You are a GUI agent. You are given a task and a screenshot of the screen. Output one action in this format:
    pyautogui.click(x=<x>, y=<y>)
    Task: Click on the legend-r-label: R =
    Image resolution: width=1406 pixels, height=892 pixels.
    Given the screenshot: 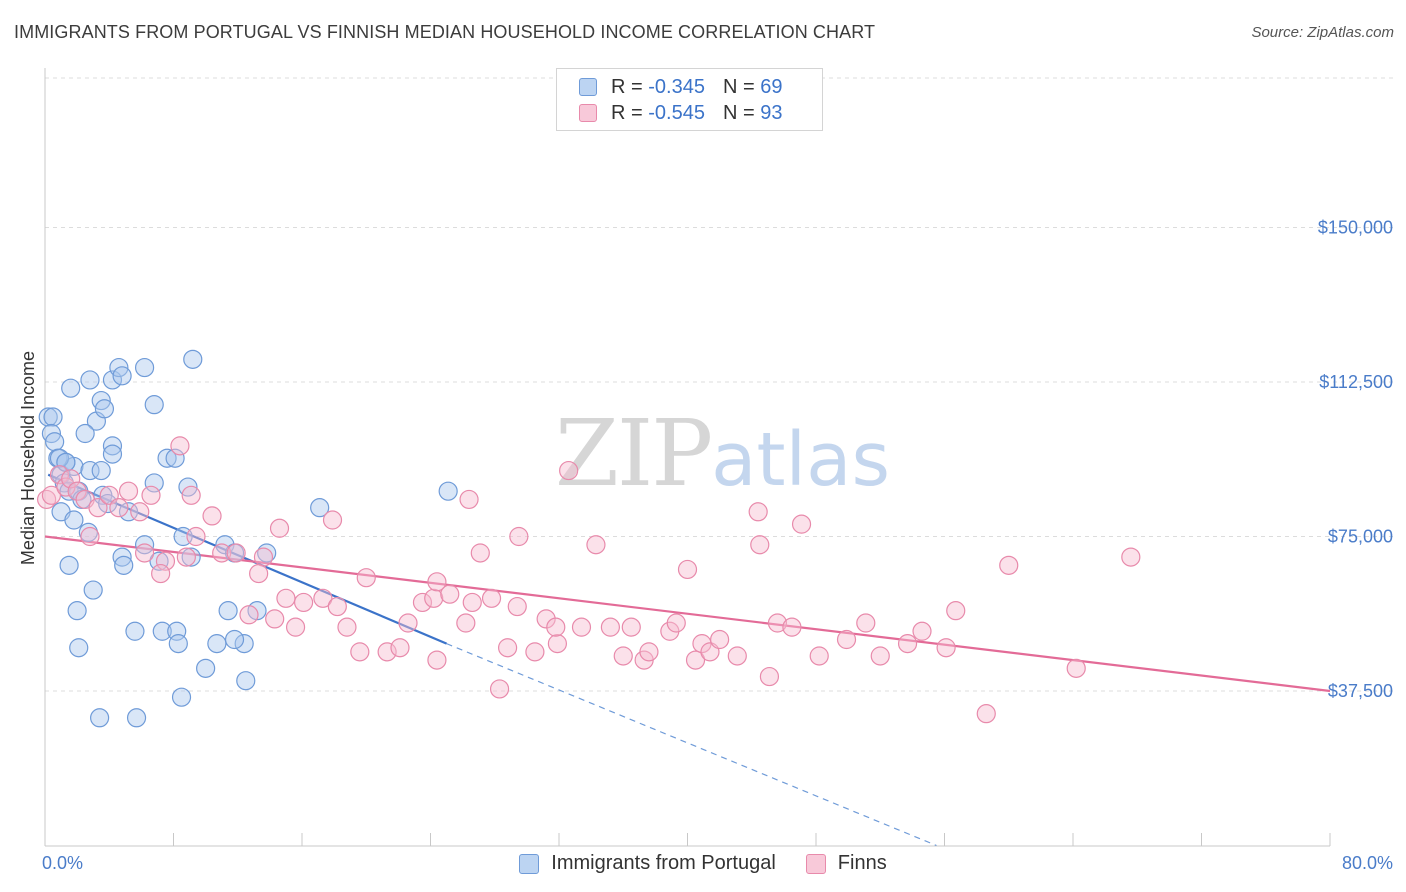 What is the action you would take?
    pyautogui.click(x=627, y=112)
    